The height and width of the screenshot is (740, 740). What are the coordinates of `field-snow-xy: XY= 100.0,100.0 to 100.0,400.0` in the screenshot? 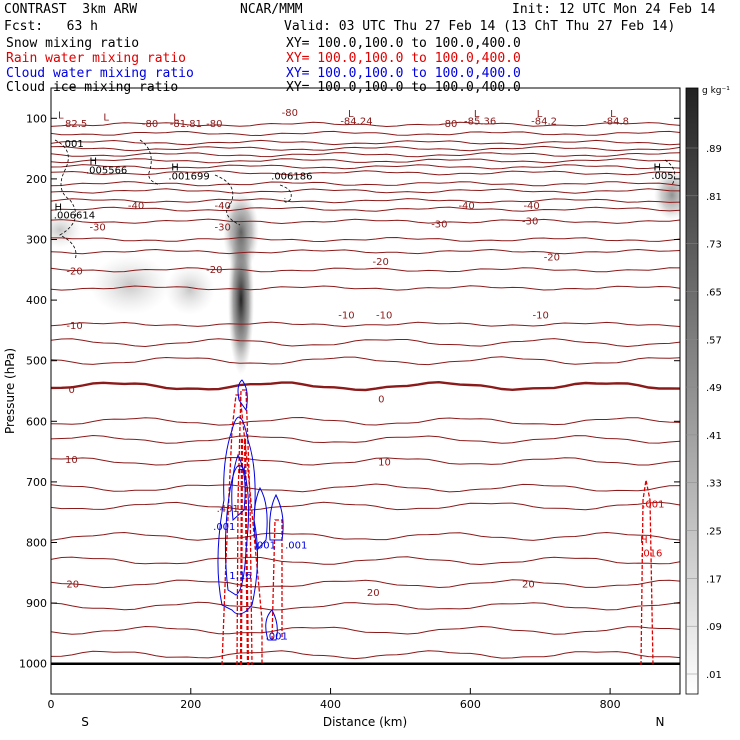 It's located at (403, 43).